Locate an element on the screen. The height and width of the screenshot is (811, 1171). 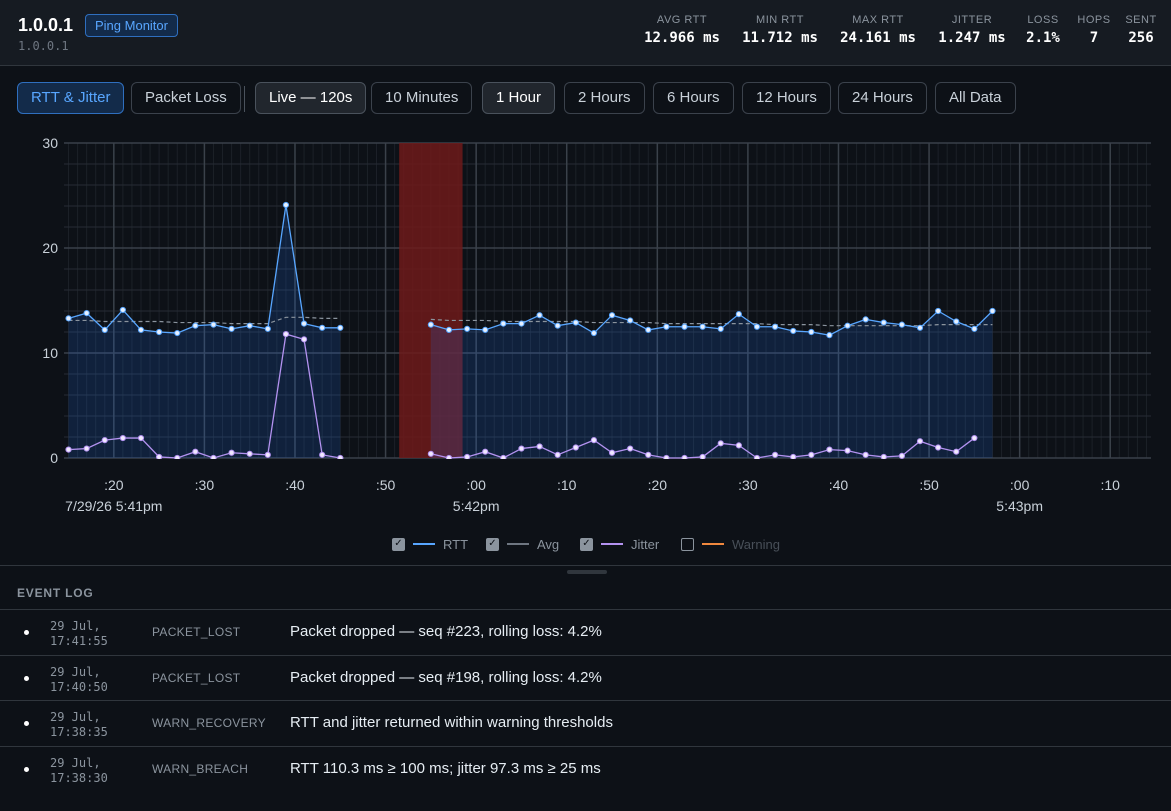
legend-avg-swatch is located at coordinates (518, 544).